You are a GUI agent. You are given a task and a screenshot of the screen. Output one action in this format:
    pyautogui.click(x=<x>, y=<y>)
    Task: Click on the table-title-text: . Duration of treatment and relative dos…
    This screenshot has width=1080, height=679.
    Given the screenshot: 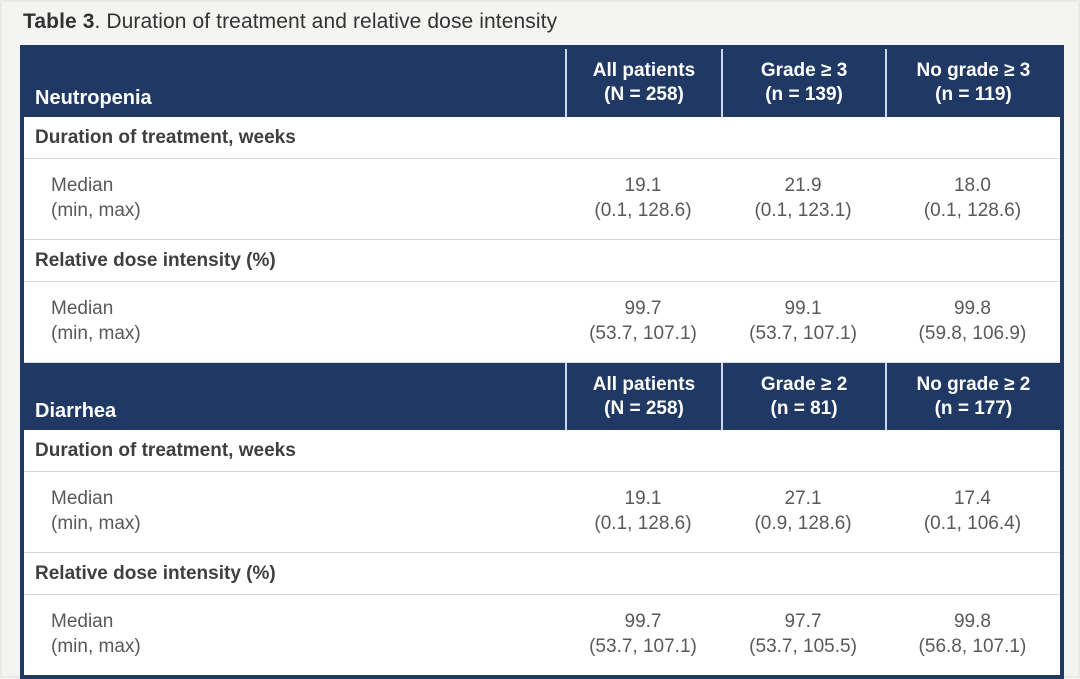 What is the action you would take?
    pyautogui.click(x=326, y=21)
    